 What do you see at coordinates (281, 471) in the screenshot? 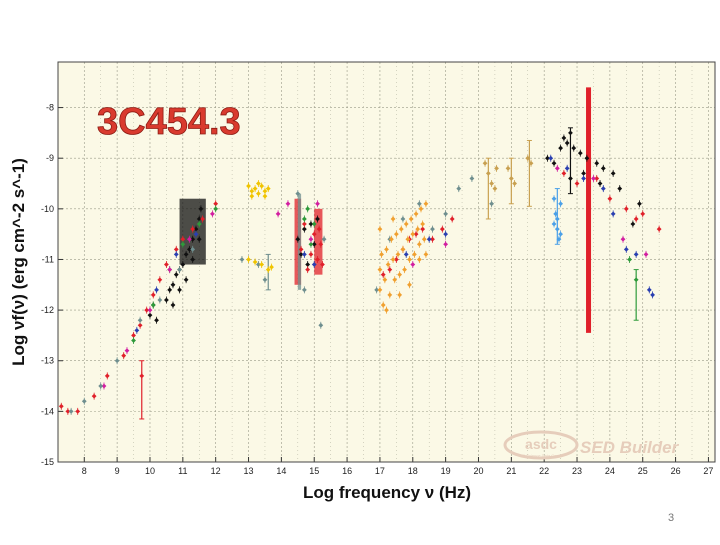
I see `x-tick-label: 14` at bounding box center [281, 471].